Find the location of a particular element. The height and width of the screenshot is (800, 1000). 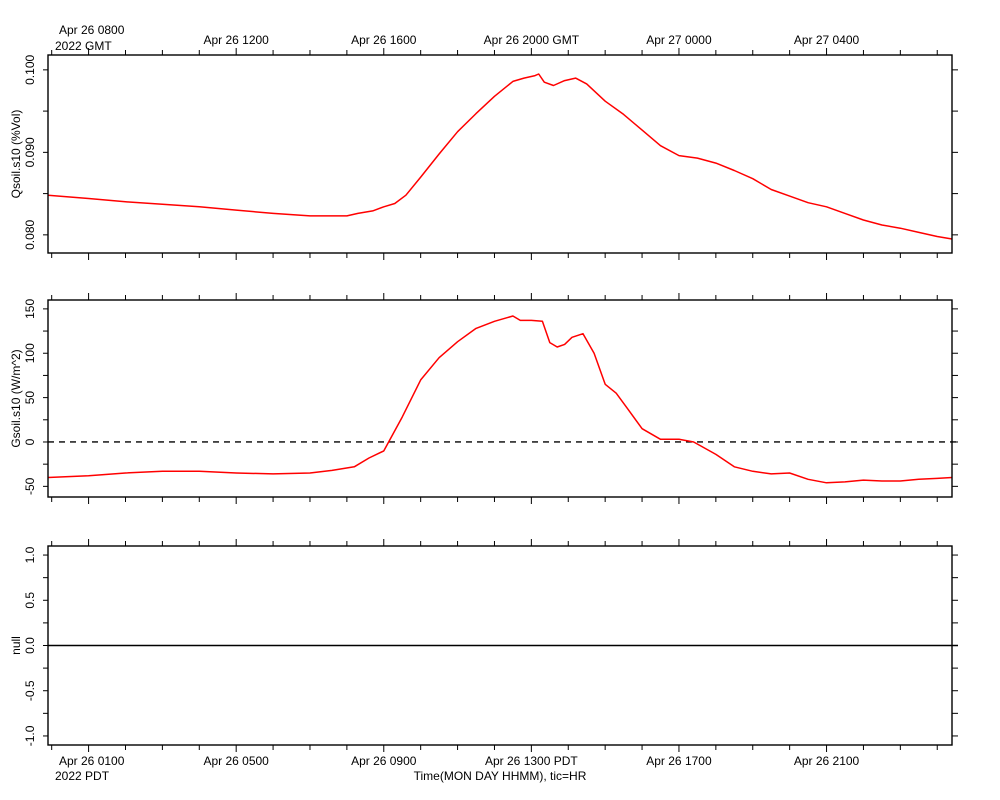

bottom-tick-label: Apr 26 1300 PDT is located at coordinates (531, 761).